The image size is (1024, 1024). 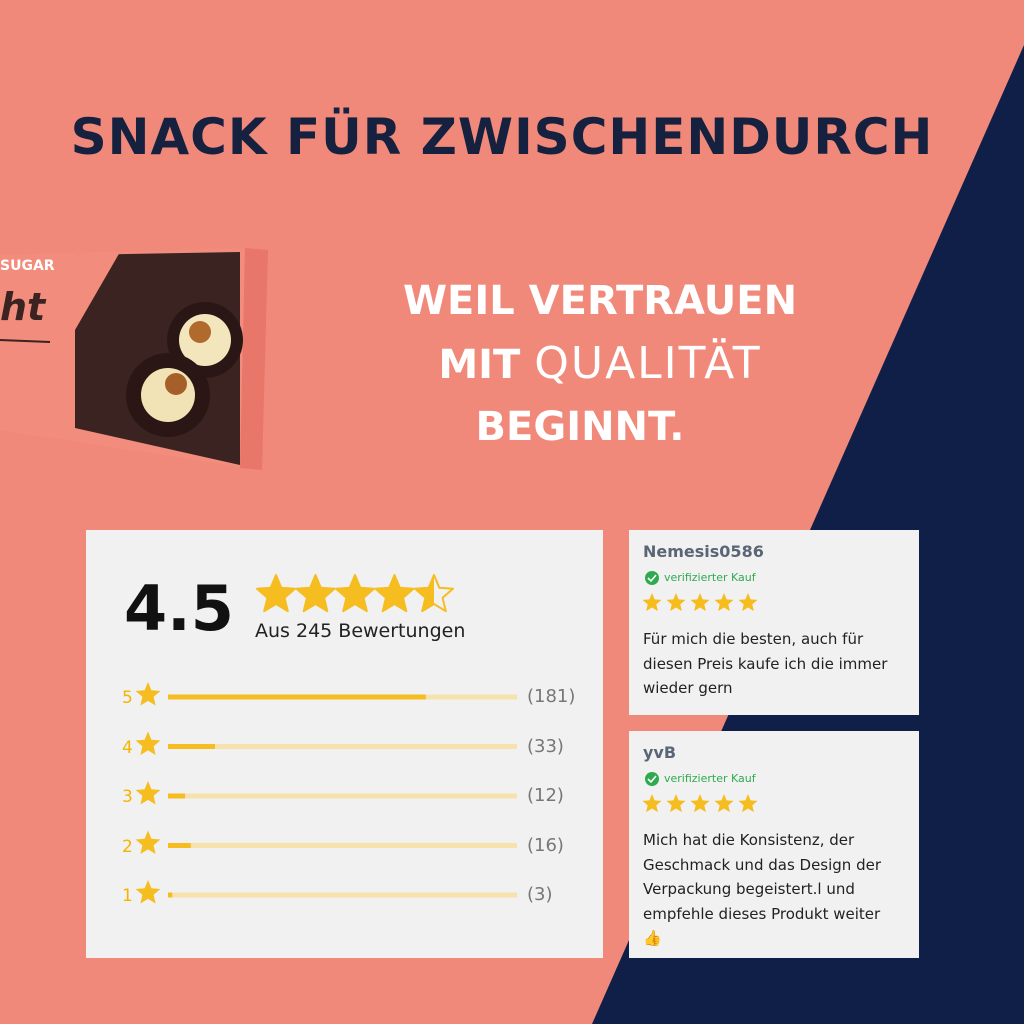 I want to click on headline-line: WEIL VERTRAUEN, so click(x=600, y=301).